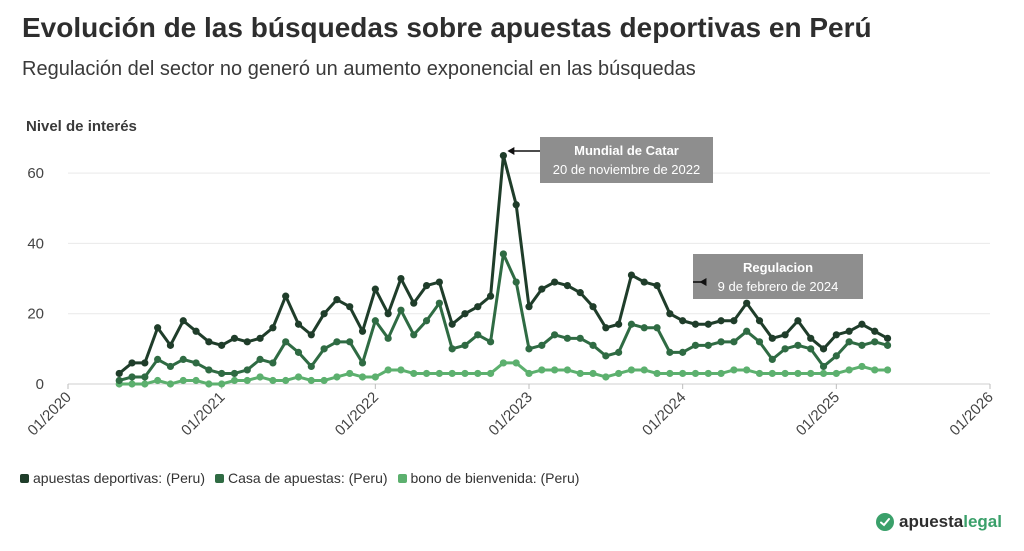 This screenshot has width=1024, height=551. Describe the element at coordinates (664, 414) in the screenshot. I see `x-tick-label: 01/2024` at that location.